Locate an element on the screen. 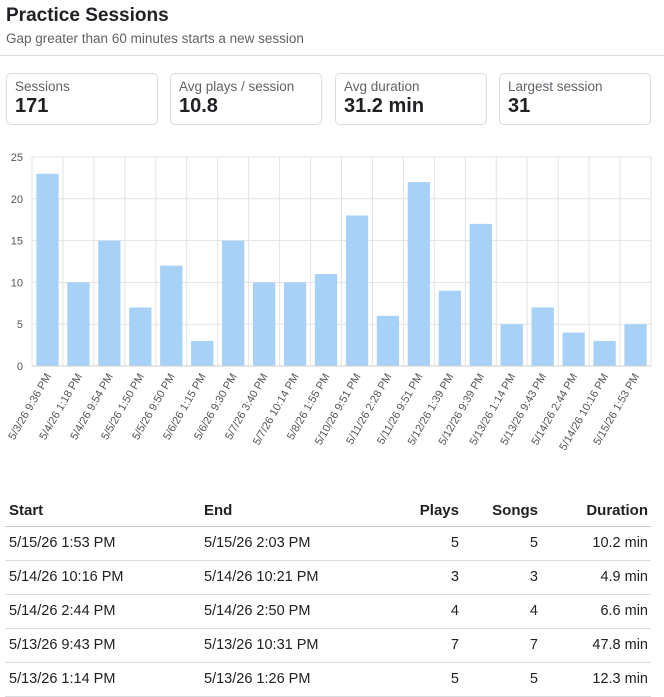  cell-end: 5/13/26 1:26 PM is located at coordinates (257, 679).